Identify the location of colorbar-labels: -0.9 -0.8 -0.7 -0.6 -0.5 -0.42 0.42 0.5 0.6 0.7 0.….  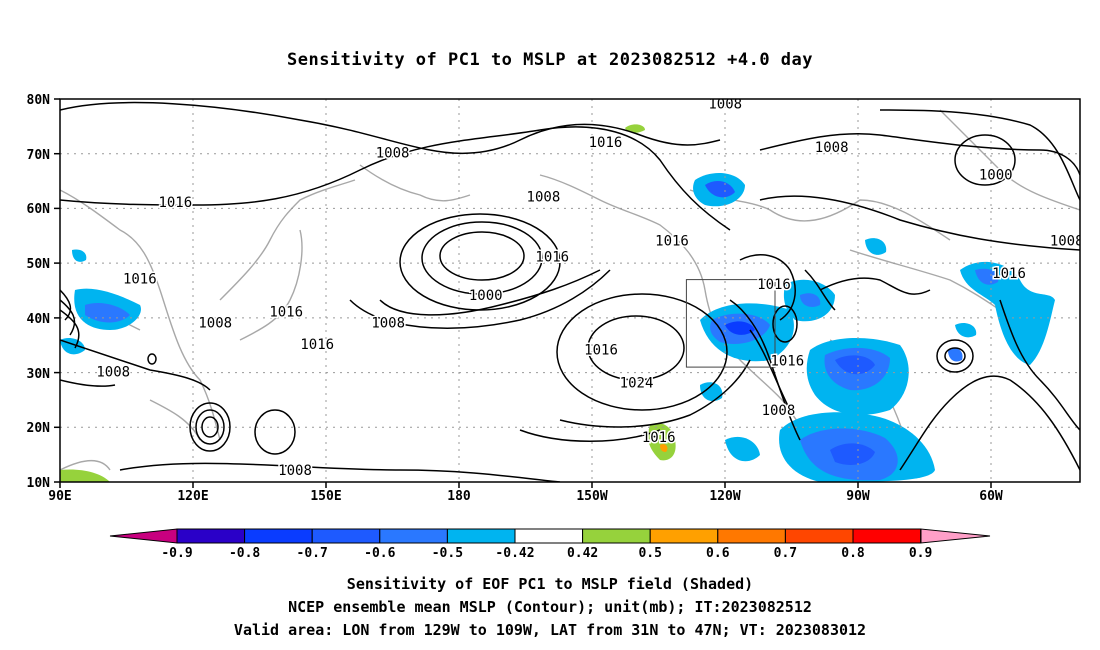
(546, 553).